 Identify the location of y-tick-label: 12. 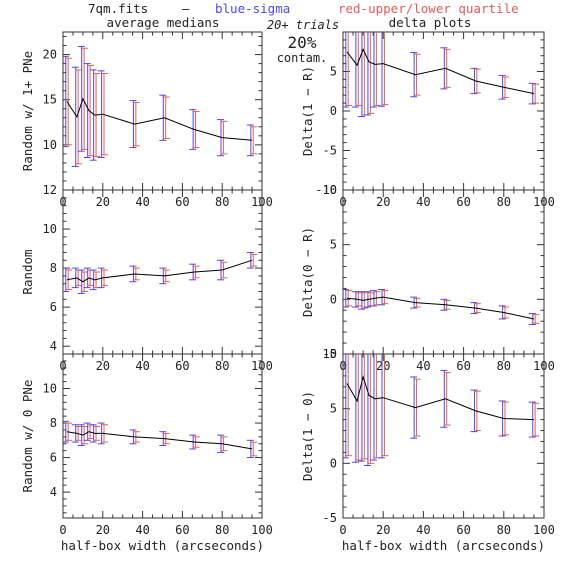
(50, 190).